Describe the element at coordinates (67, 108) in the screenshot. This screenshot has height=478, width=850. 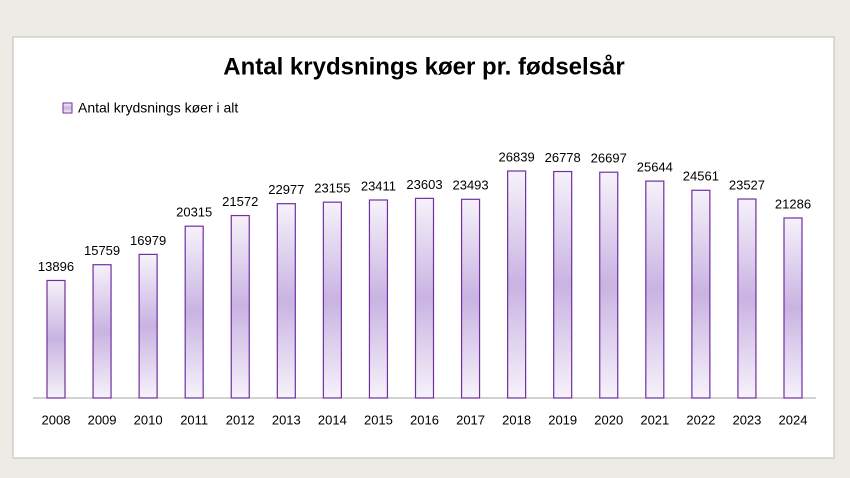
I see `legend-swatch` at that location.